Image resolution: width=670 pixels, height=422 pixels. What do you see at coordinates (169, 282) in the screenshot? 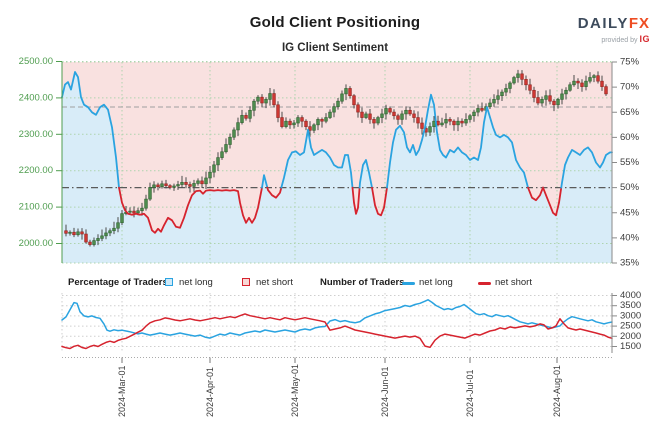
I see `legend-net-long-box-swatch` at bounding box center [169, 282].